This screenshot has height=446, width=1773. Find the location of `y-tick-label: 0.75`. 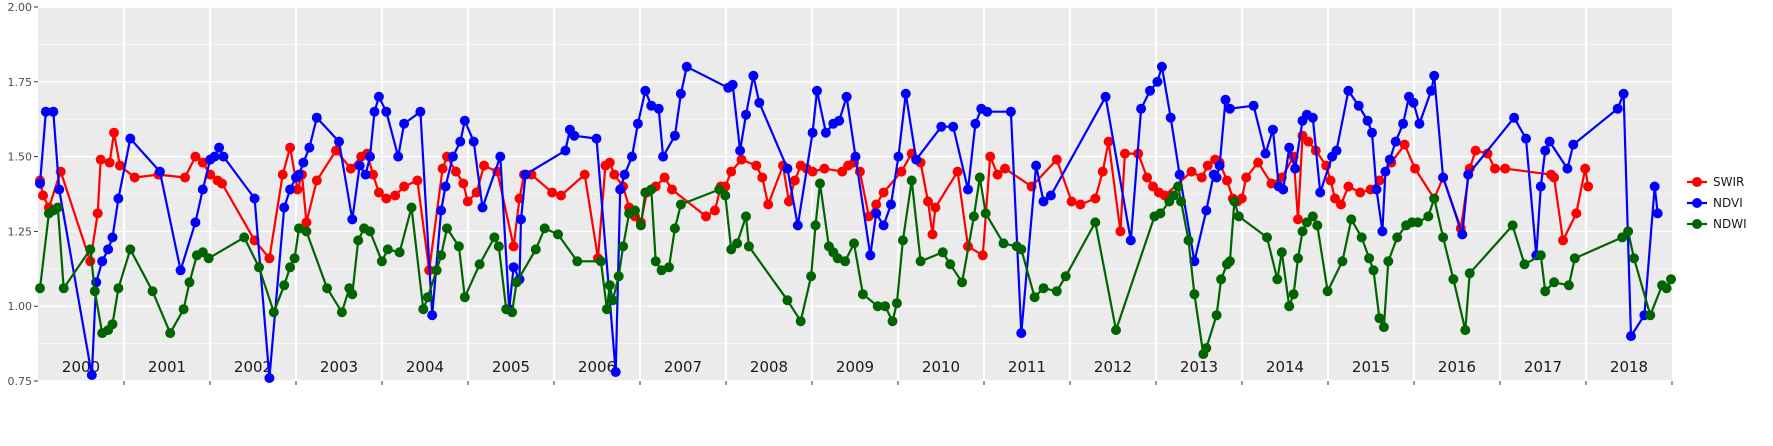

y-tick-label: 0.75 is located at coordinates (20, 381).